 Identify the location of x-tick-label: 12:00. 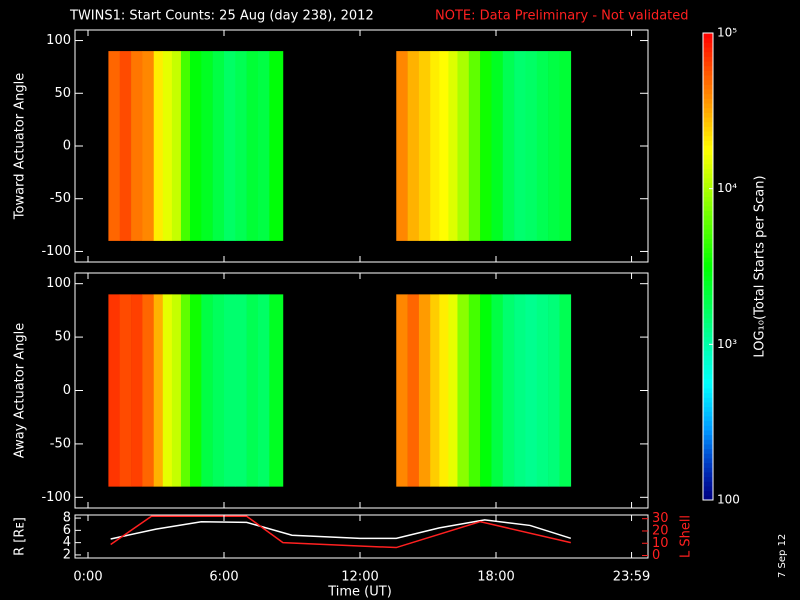
(359, 577).